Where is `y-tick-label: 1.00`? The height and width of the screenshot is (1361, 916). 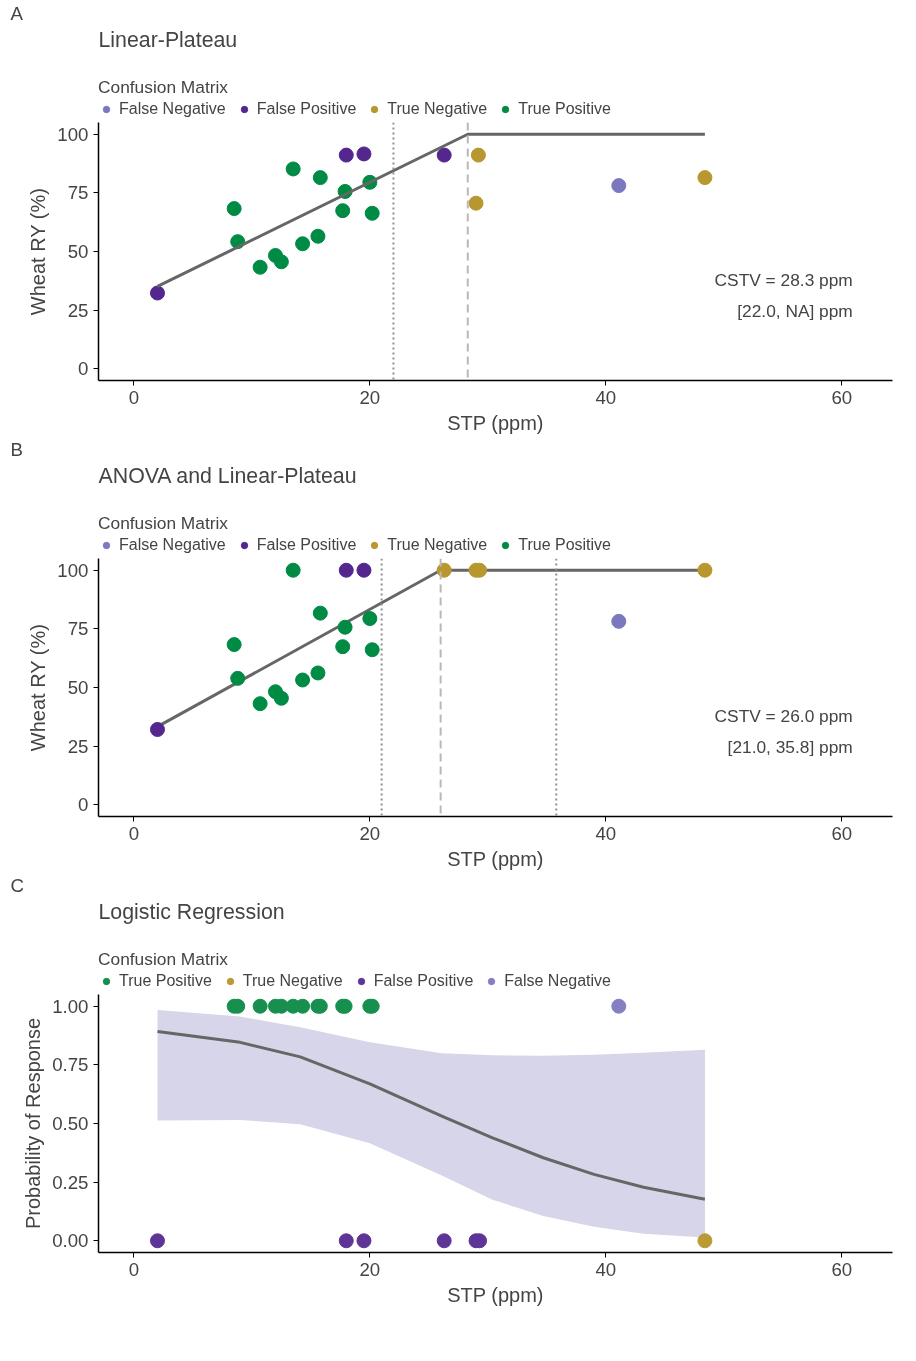
y-tick-label: 1.00 is located at coordinates (70, 1006).